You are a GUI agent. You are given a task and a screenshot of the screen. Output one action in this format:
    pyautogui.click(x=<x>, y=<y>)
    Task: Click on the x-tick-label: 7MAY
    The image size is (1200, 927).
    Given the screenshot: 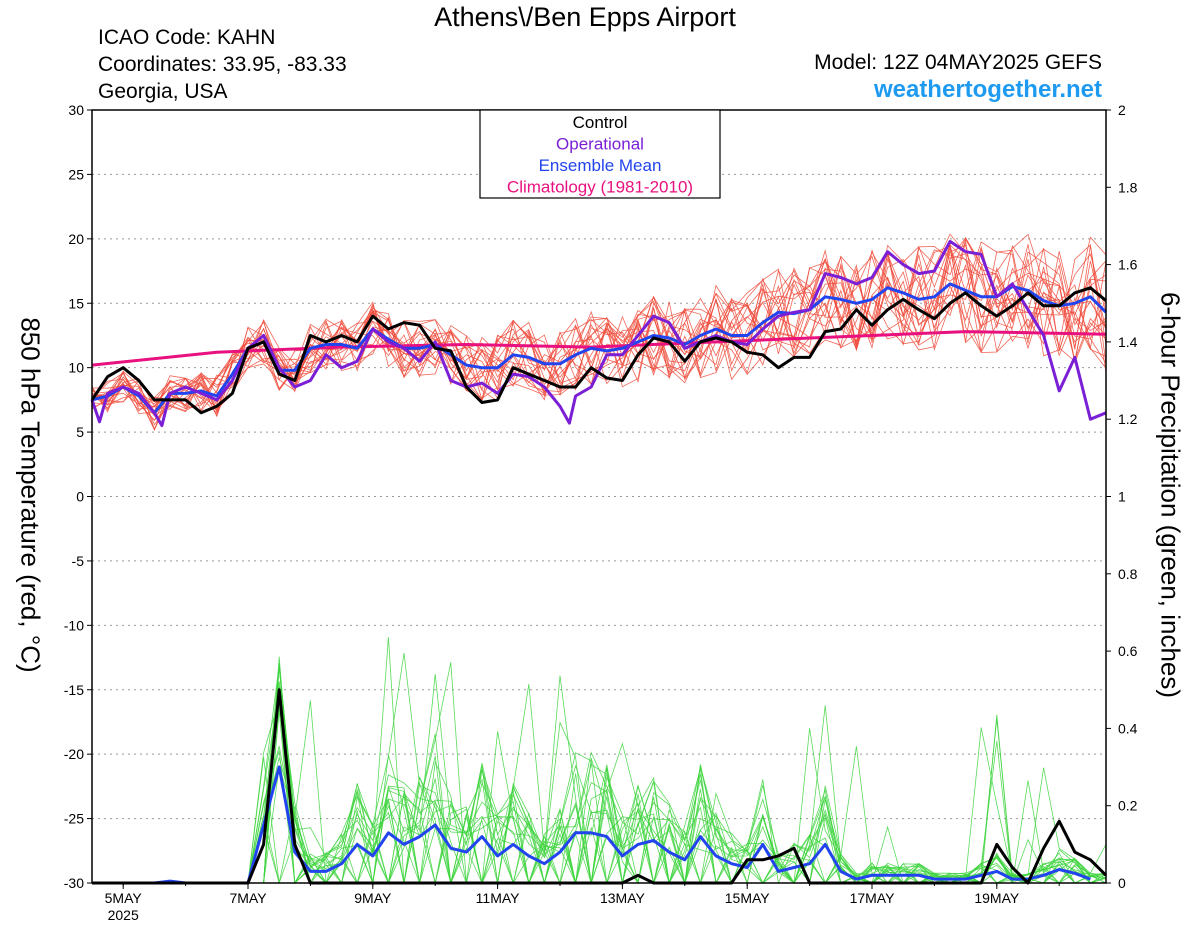 What is the action you would take?
    pyautogui.click(x=248, y=898)
    